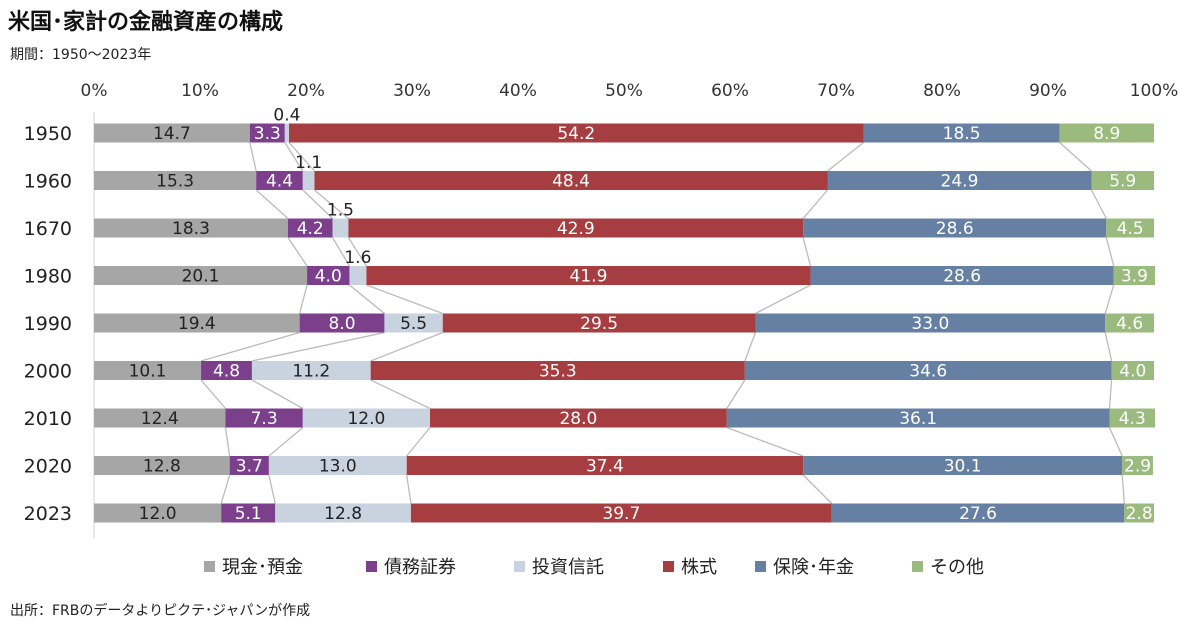 Image resolution: width=1204 pixels, height=625 pixels. I want to click on data-label: 4.2, so click(310, 229).